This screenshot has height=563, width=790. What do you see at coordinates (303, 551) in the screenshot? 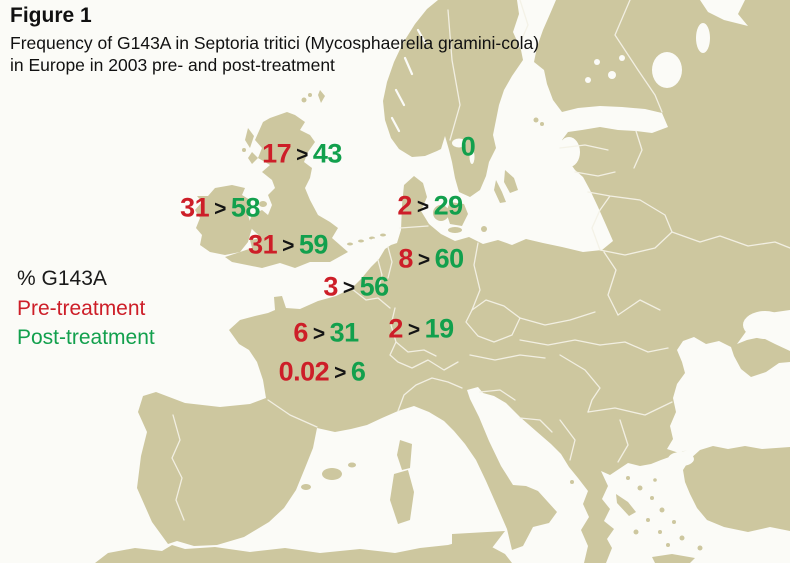
I see `north-africa-coast` at bounding box center [303, 551].